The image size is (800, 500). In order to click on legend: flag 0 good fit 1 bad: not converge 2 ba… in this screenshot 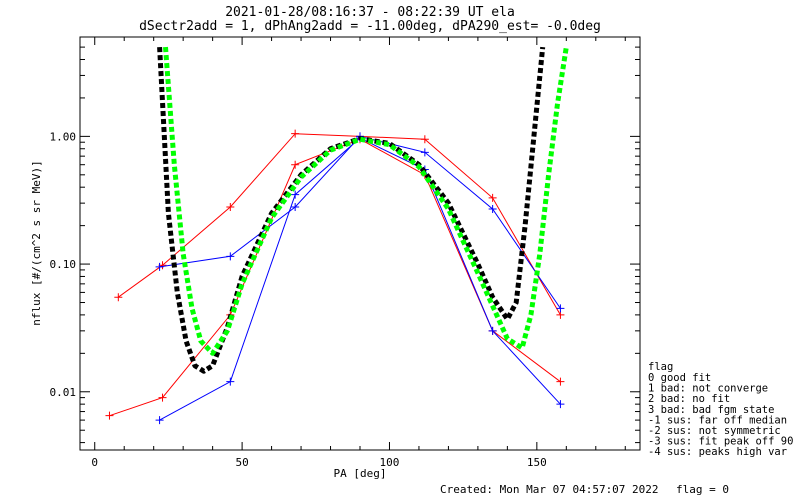, I will do `click(720, 409)`.